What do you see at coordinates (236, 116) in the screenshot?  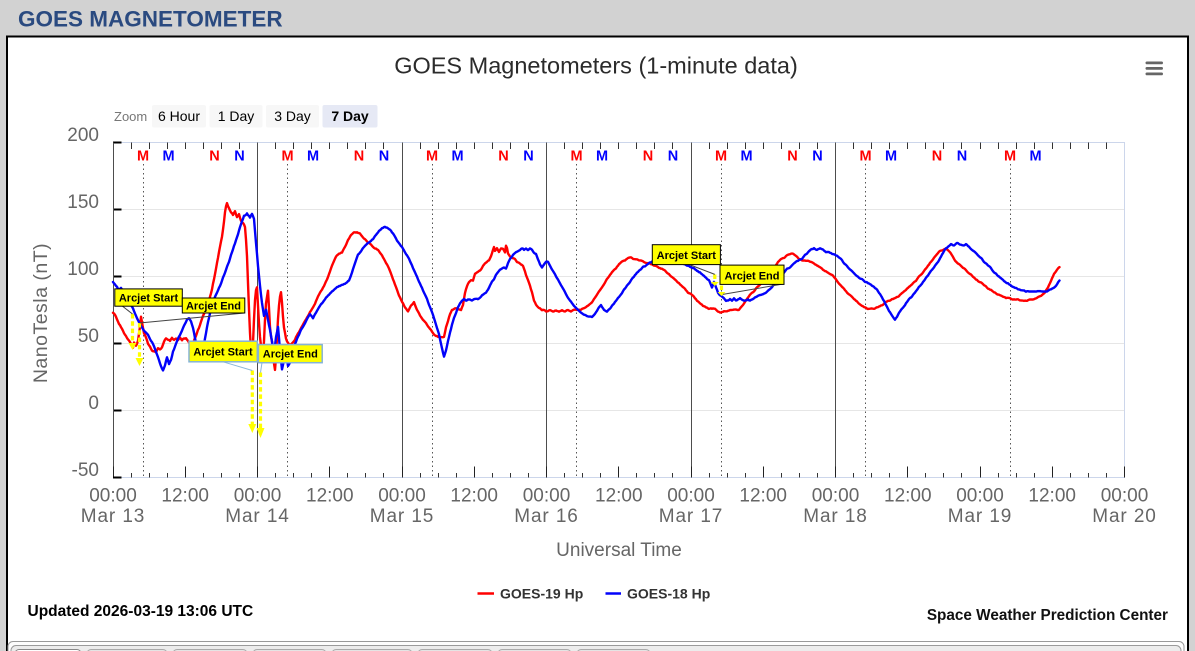 I see `svg-text: 1 Day` at bounding box center [236, 116].